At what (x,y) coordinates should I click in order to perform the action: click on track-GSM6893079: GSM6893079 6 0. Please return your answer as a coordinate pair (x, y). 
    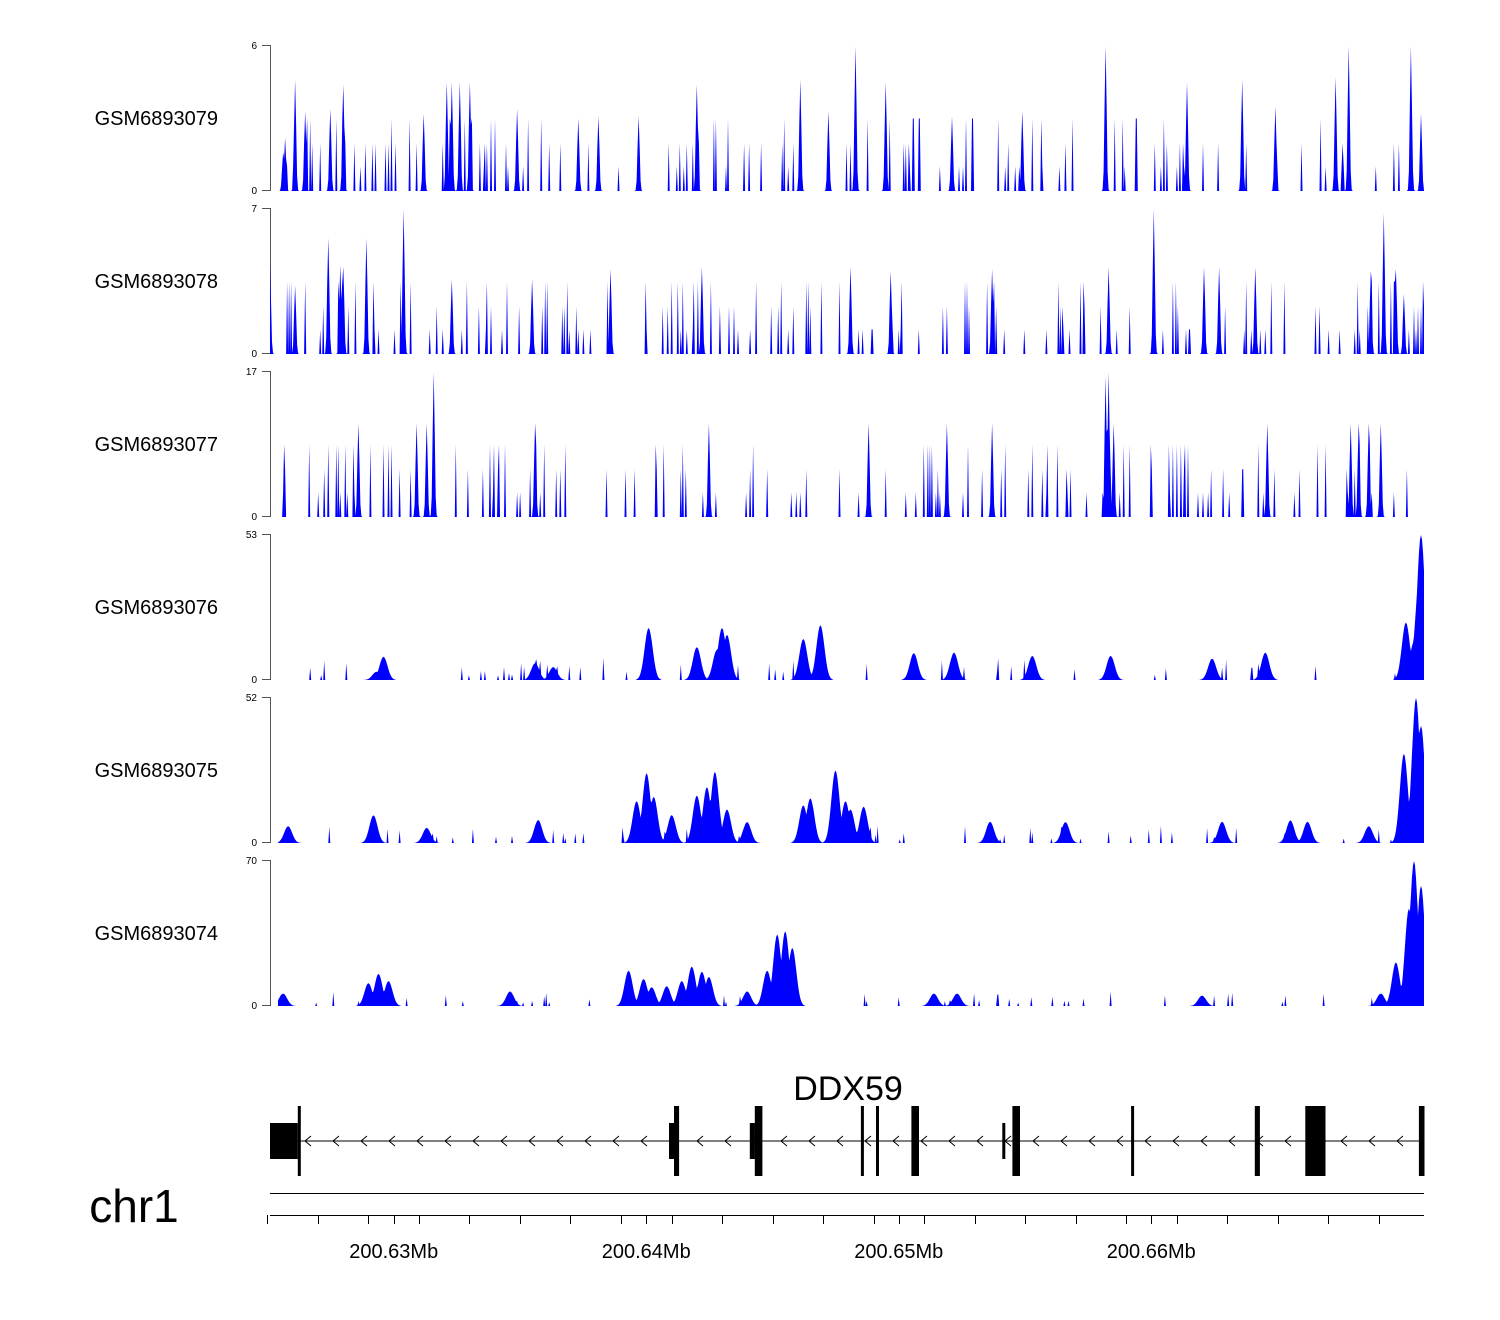
    Looking at the image, I should click on (759, 119).